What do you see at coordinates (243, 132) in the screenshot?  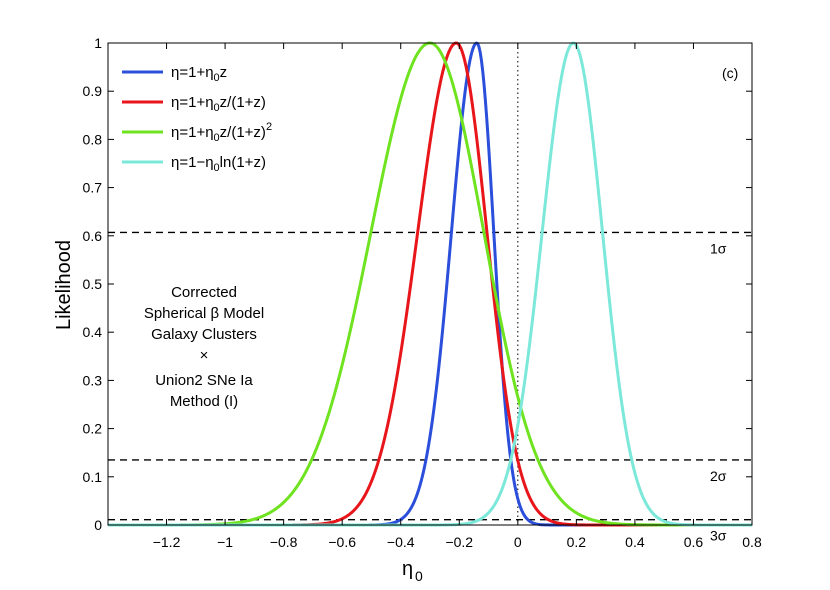 I see `legend-label-3-post: z/(1+z)` at bounding box center [243, 132].